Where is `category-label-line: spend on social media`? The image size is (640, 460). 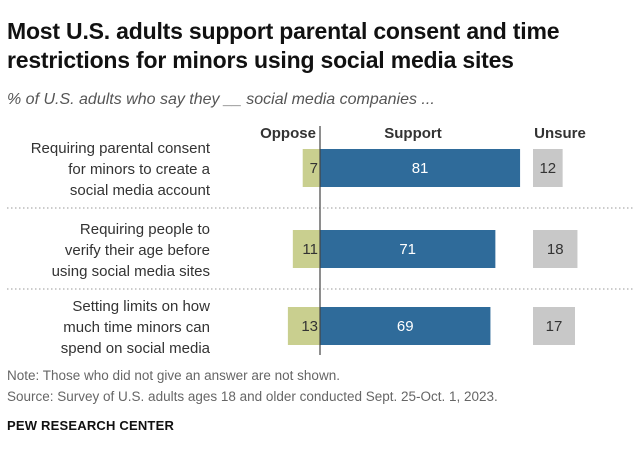 category-label-line: spend on social media is located at coordinates (136, 348).